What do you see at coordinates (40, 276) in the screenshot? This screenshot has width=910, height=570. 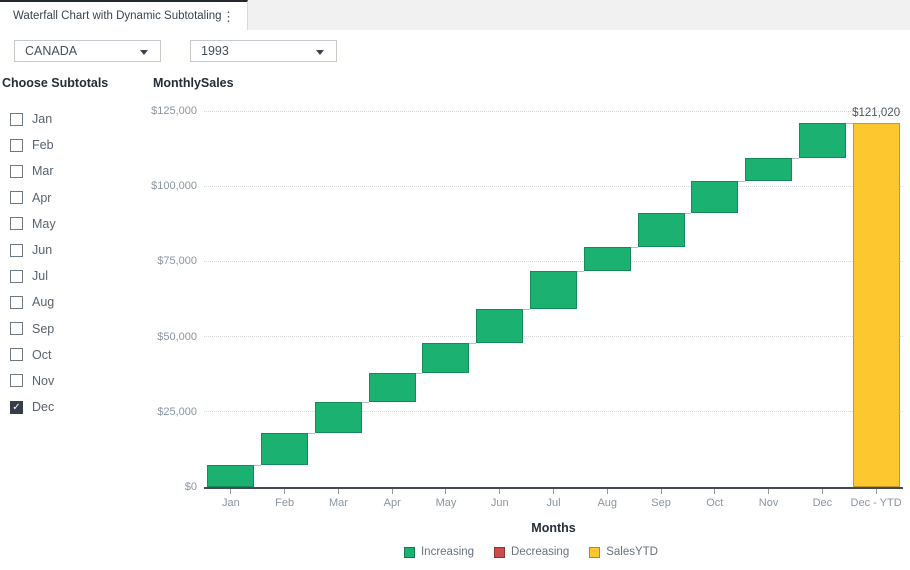 I see `subtotal-label-jul: Jul` at bounding box center [40, 276].